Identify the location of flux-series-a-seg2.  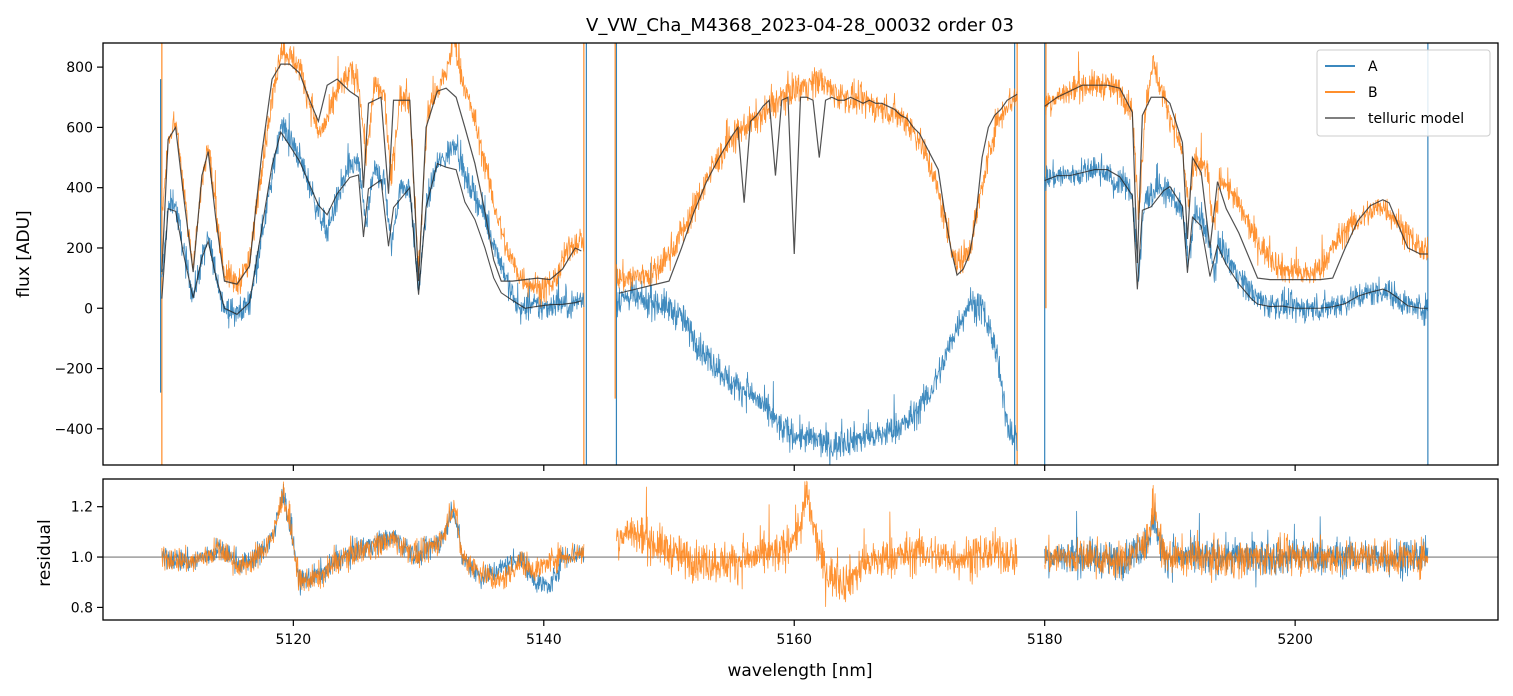
(1236, 240).